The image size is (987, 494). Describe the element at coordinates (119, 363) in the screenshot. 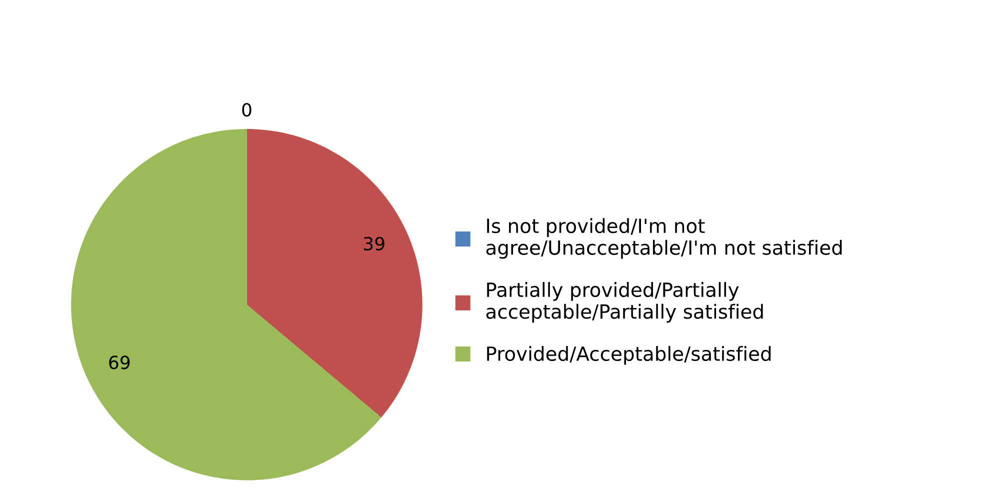

I see `data-label: 69` at that location.